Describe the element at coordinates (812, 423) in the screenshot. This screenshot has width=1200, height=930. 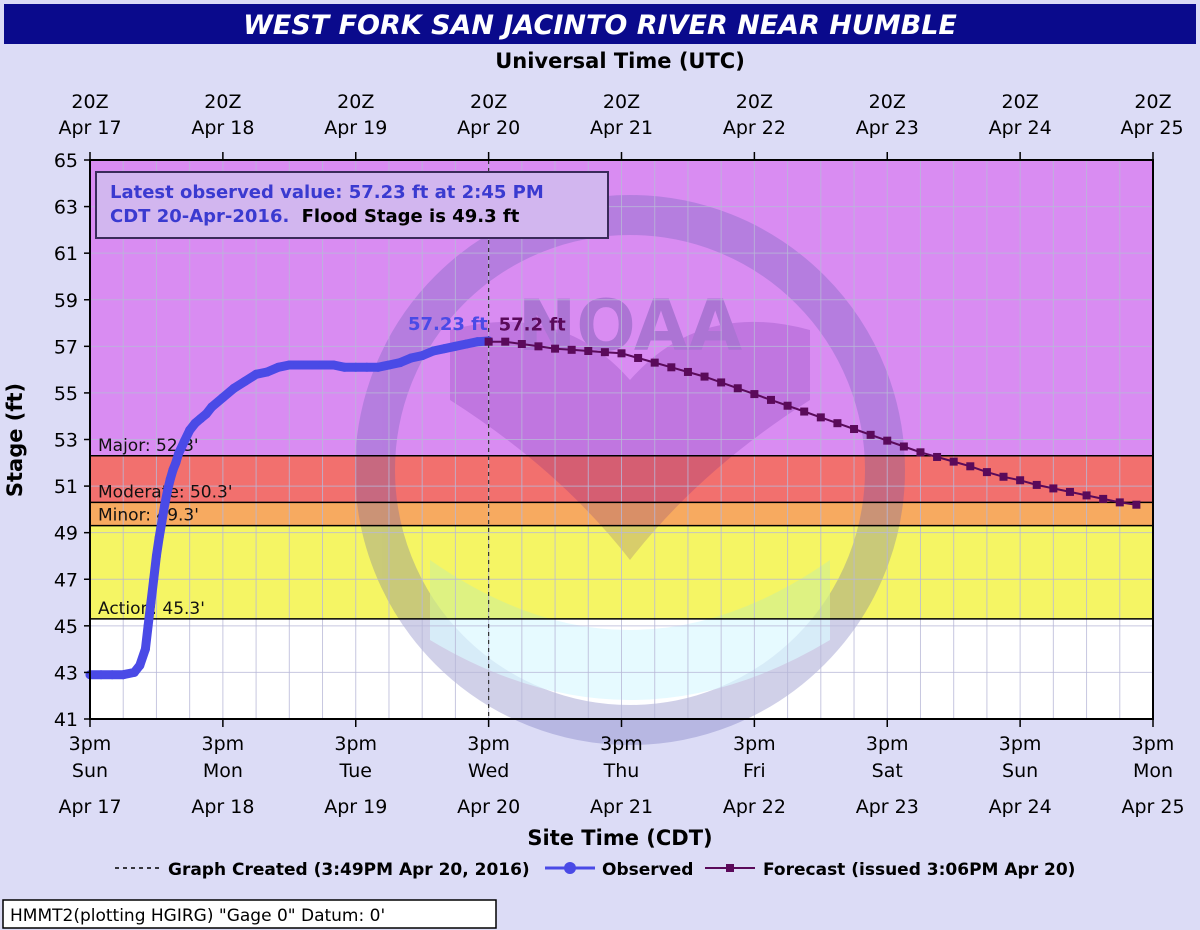
I see `forecast-line` at that location.